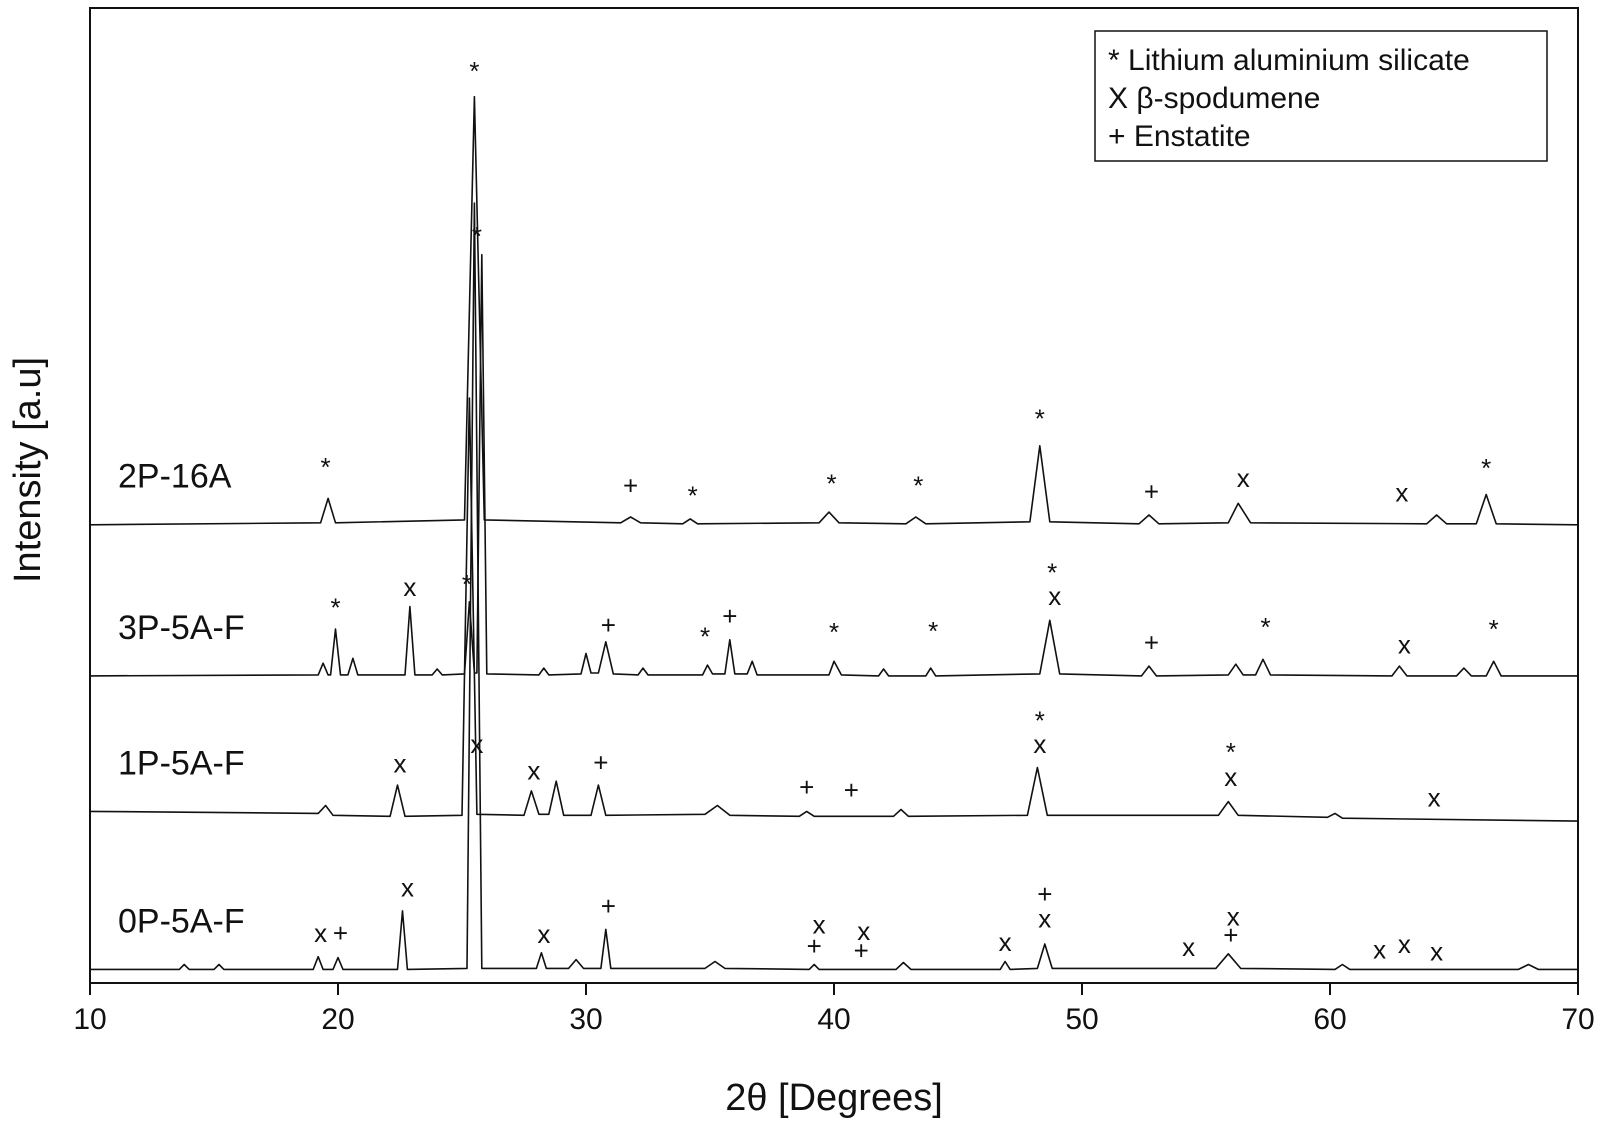 The image size is (1601, 1135). What do you see at coordinates (181, 628) in the screenshot?
I see `series-label: 3P-5A-F` at bounding box center [181, 628].